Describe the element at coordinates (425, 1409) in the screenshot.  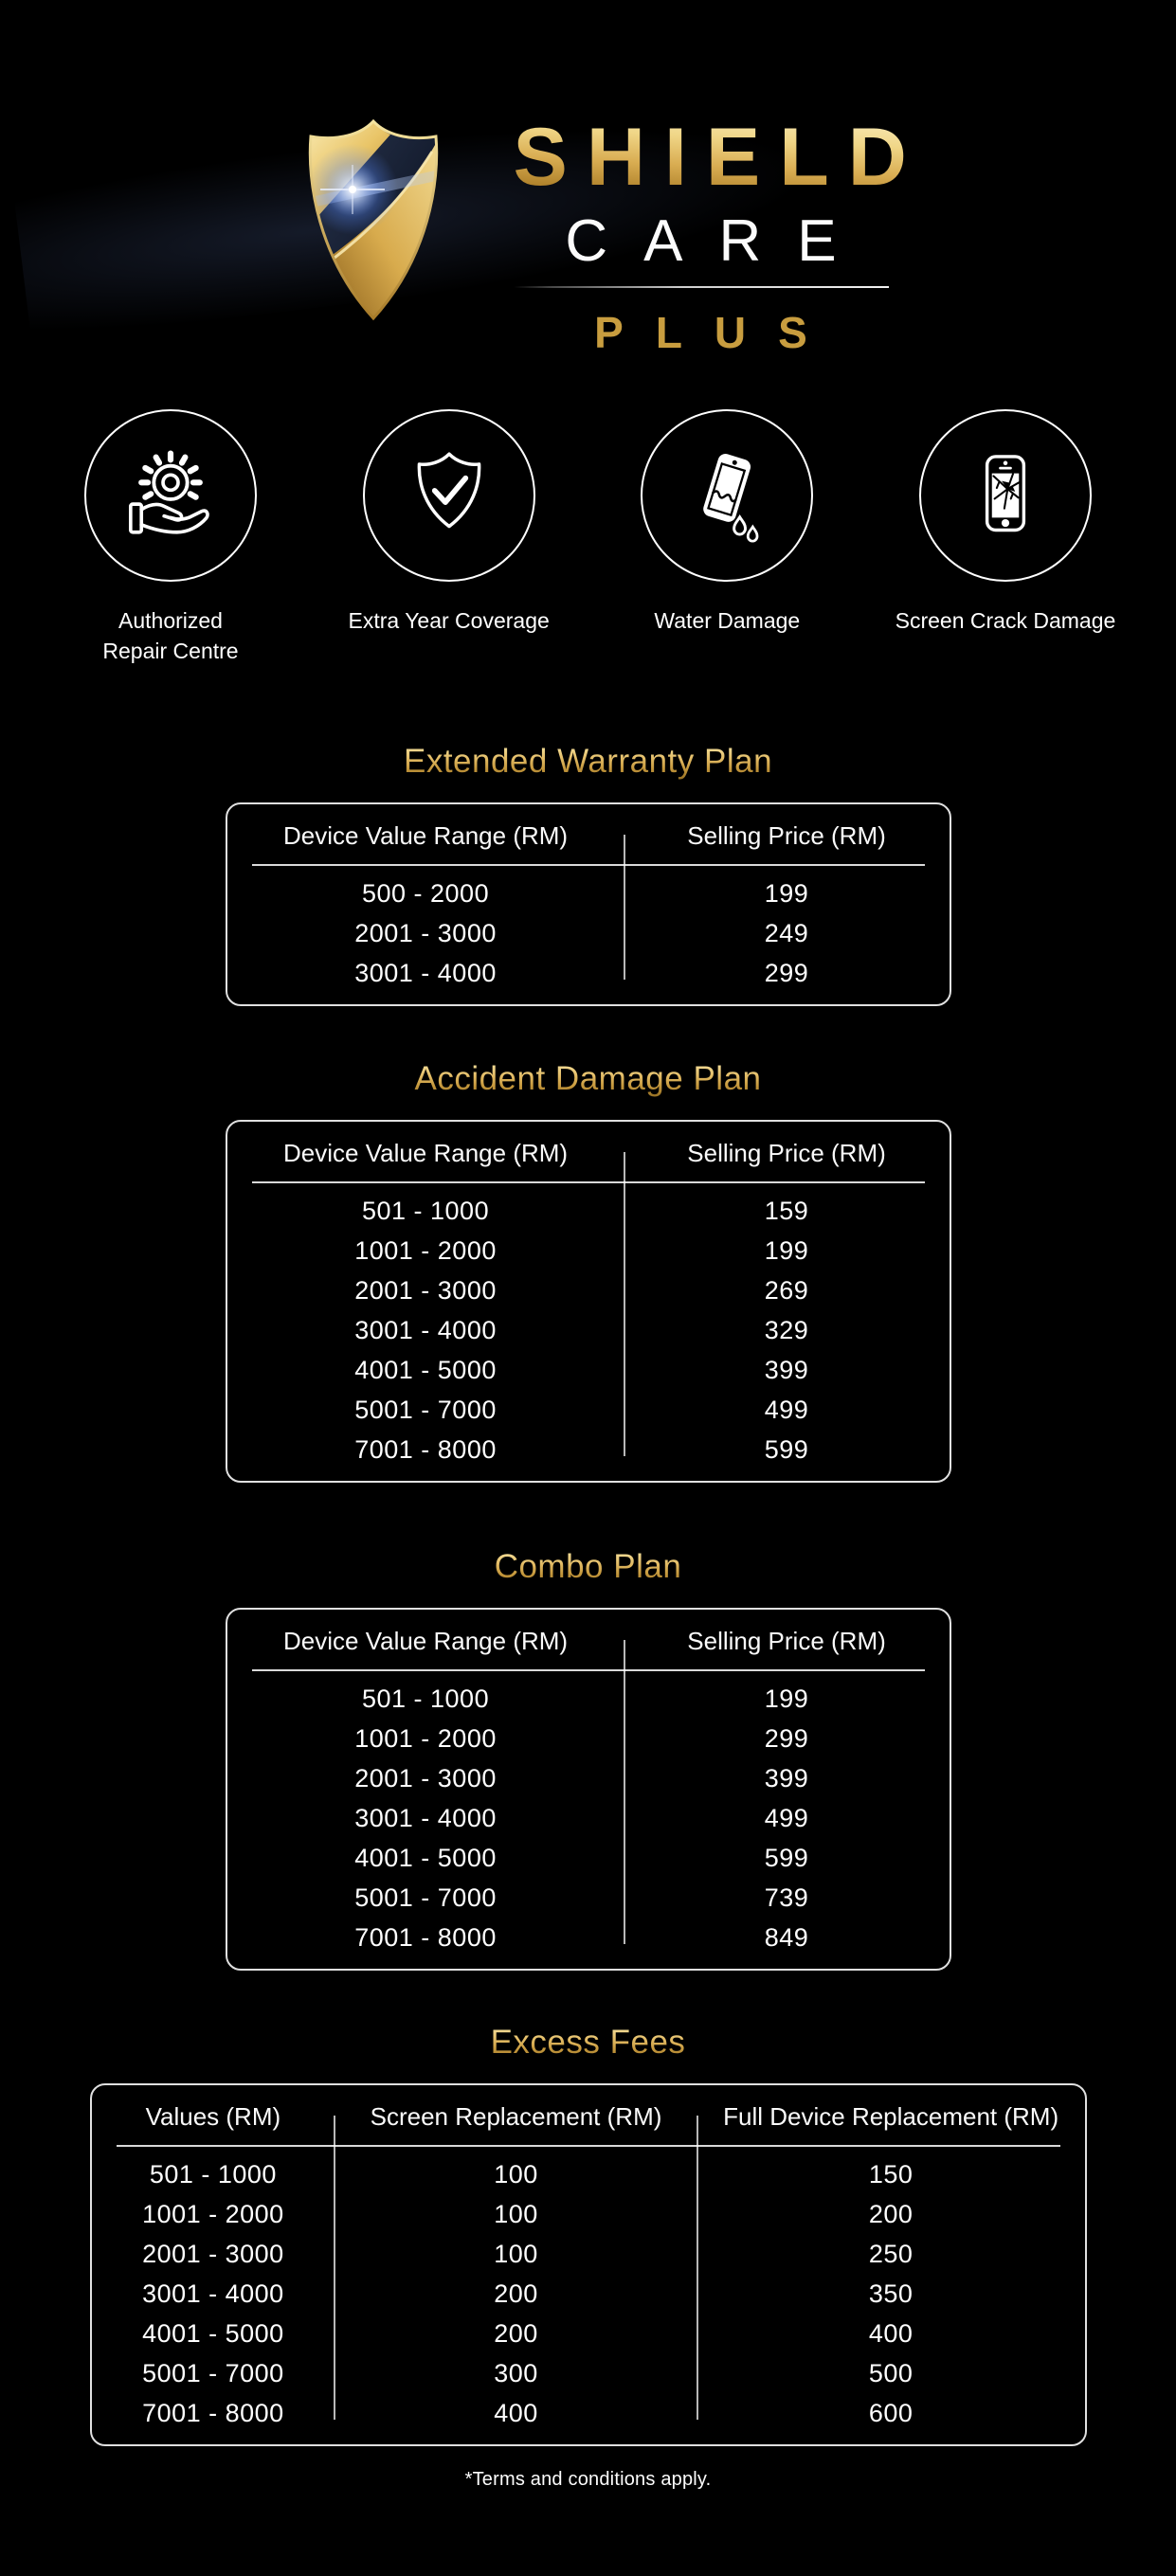
I see `table-cell: 5001 - 7000` at that location.